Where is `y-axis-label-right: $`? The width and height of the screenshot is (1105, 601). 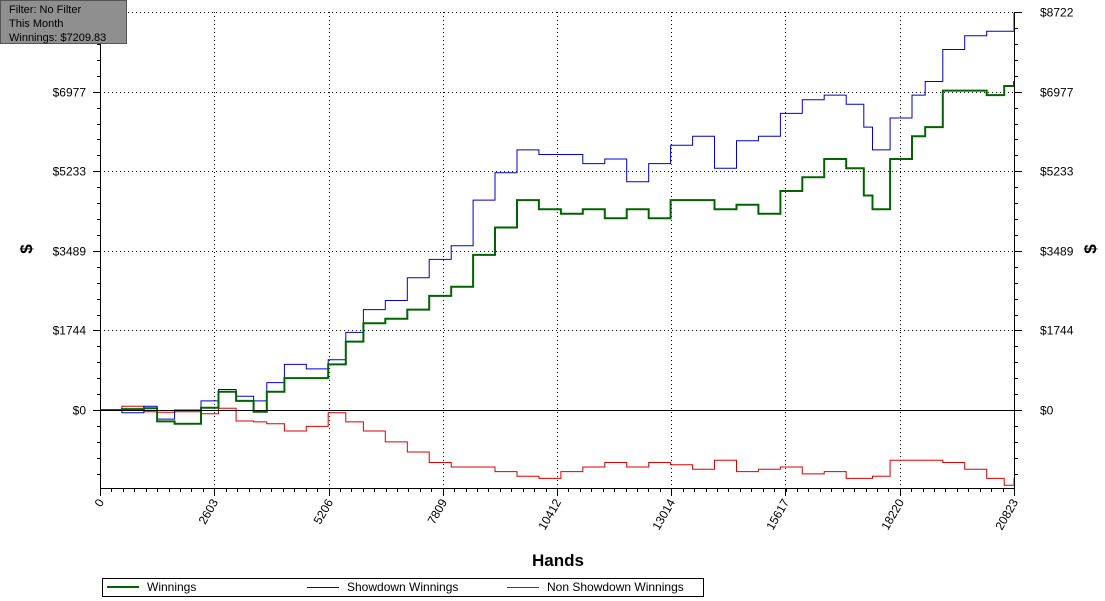
y-axis-label-right: $ is located at coordinates (1090, 249).